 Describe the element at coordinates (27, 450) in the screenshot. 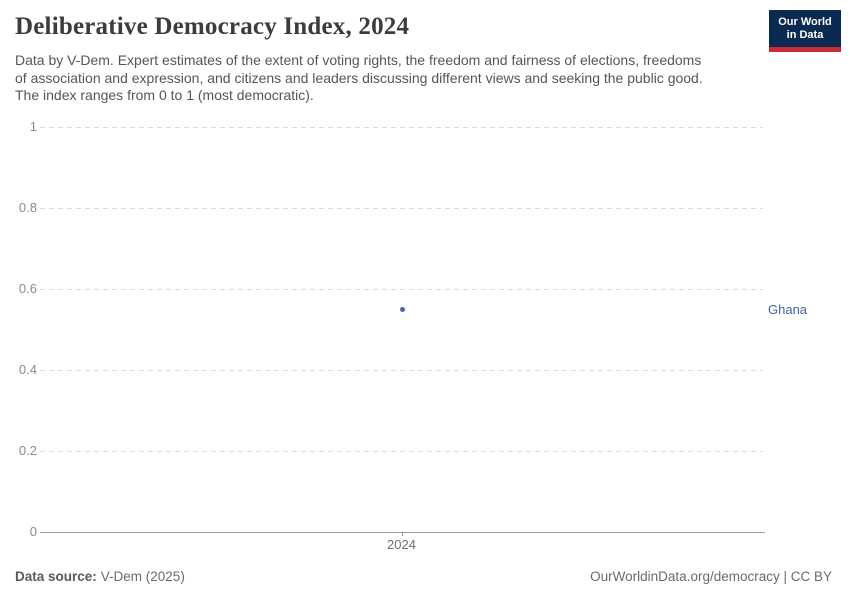

I see `y-tick-label: 0.2` at that location.